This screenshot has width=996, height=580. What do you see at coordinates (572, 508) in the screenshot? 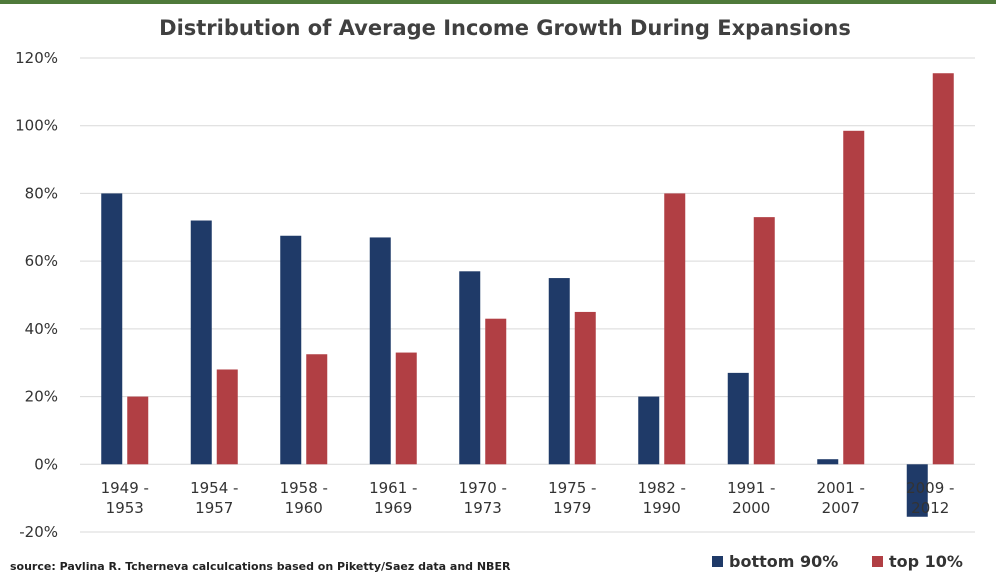
I see `x-tick-label: 1979` at bounding box center [572, 508].